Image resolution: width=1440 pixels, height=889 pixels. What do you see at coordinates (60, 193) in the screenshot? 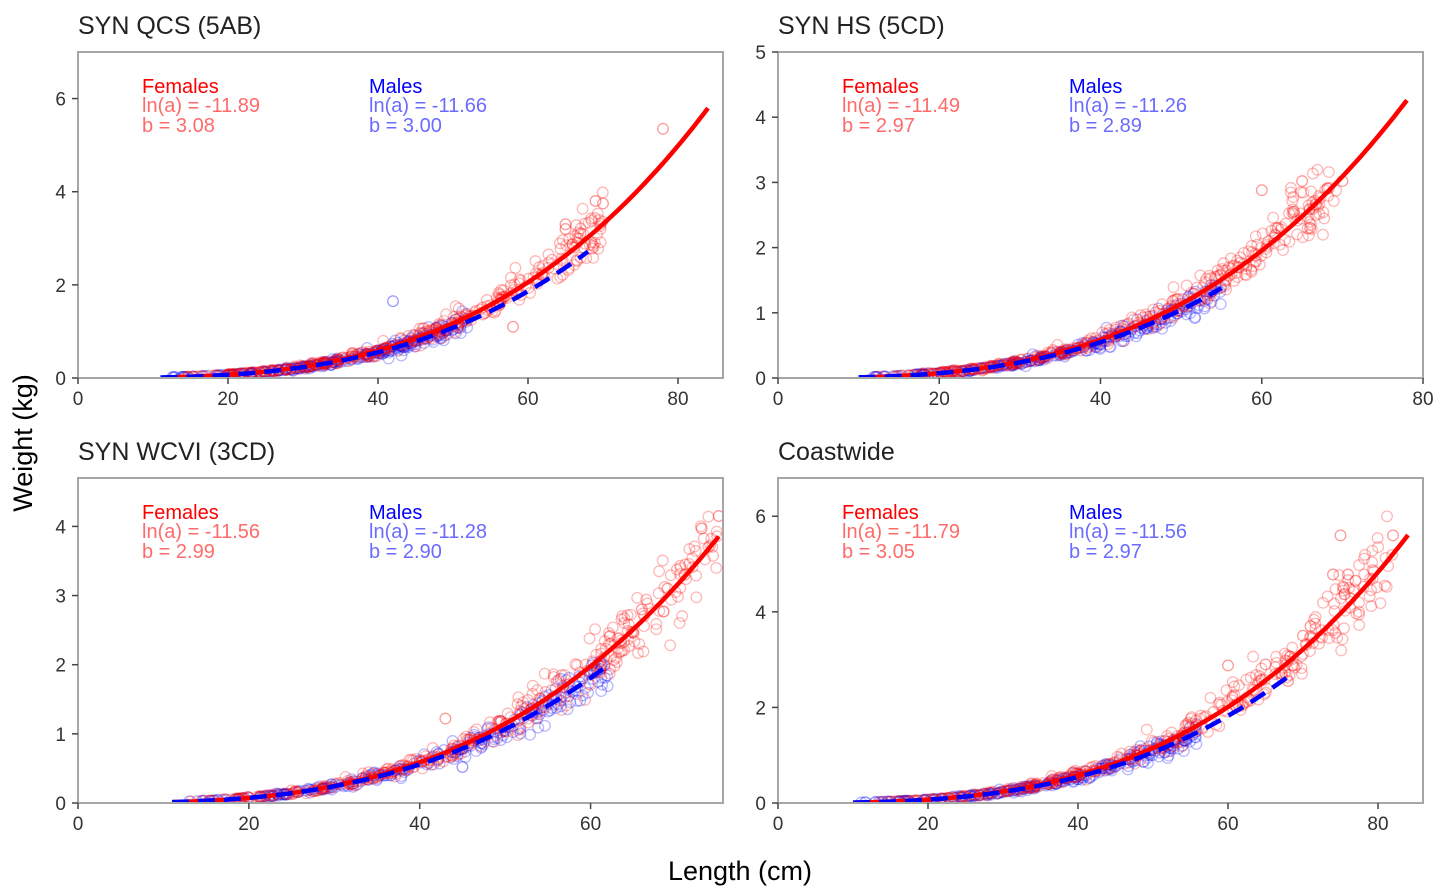
I see `y-tick-label: 4` at bounding box center [60, 193].